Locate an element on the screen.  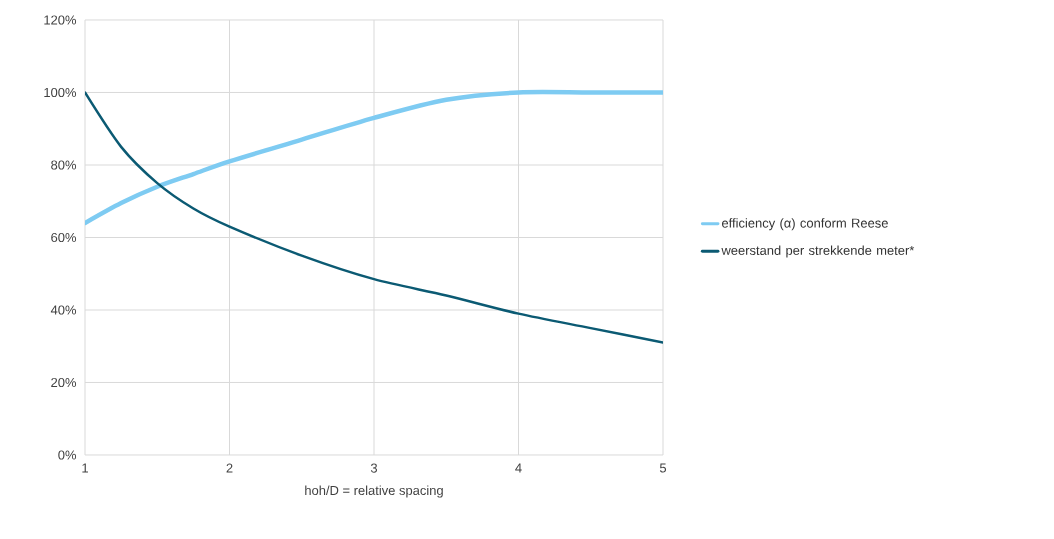
x-tick-label: 1 is located at coordinates (85, 468).